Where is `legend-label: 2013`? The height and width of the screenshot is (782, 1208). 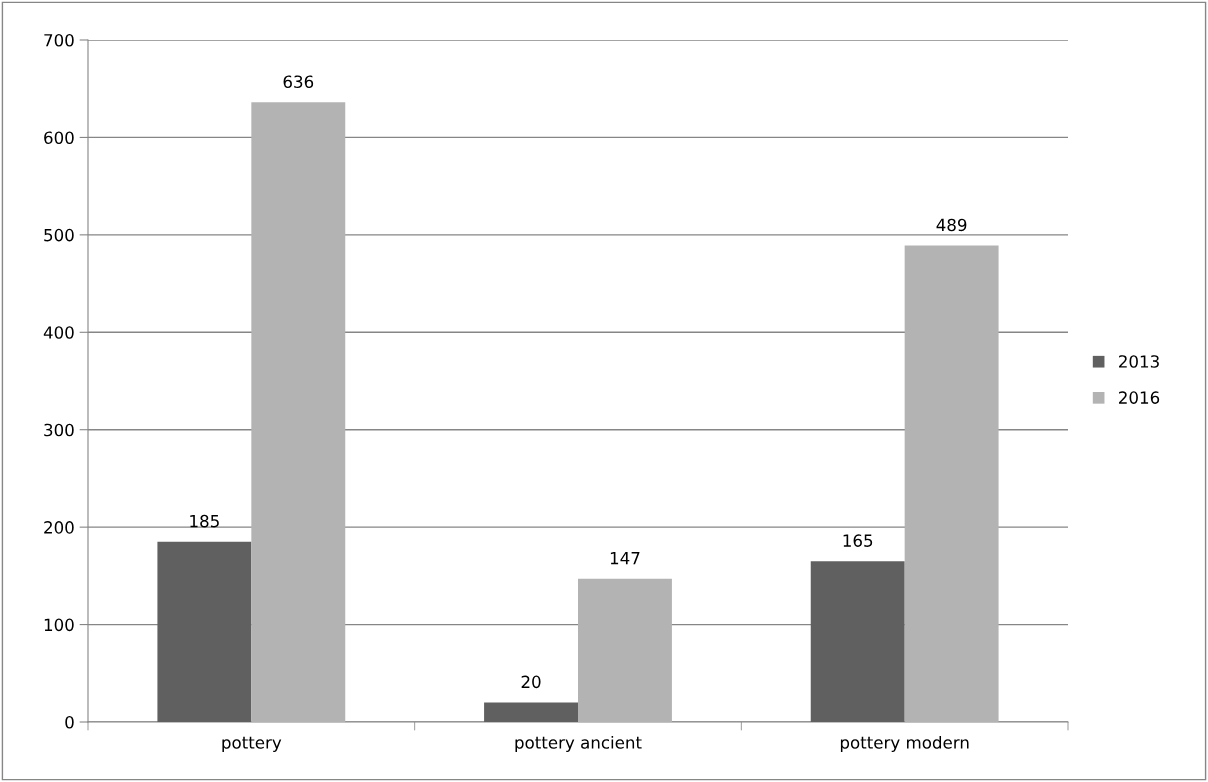
legend-label: 2013 is located at coordinates (1139, 361).